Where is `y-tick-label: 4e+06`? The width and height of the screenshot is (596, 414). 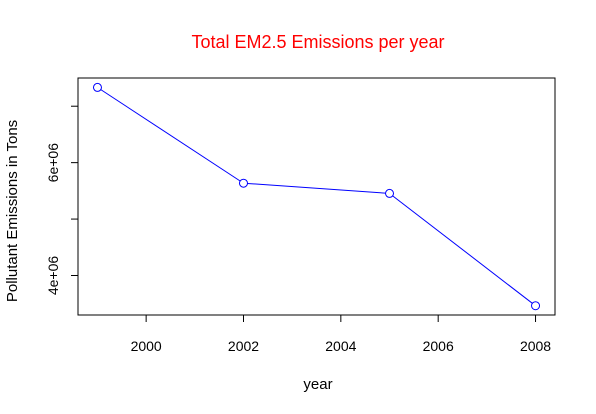
y-tick-label: 4e+06 is located at coordinates (53, 276).